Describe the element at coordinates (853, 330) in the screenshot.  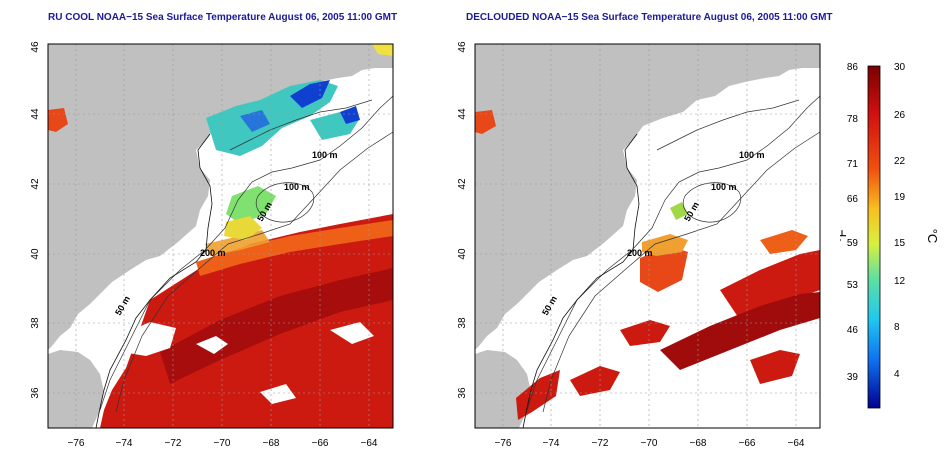
I see `fahrenheit-tick: 46` at that location.